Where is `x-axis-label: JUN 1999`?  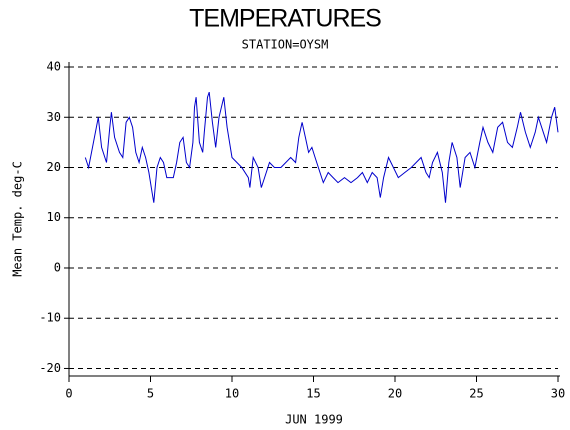
x-axis-label: JUN 1999 is located at coordinates (314, 420).